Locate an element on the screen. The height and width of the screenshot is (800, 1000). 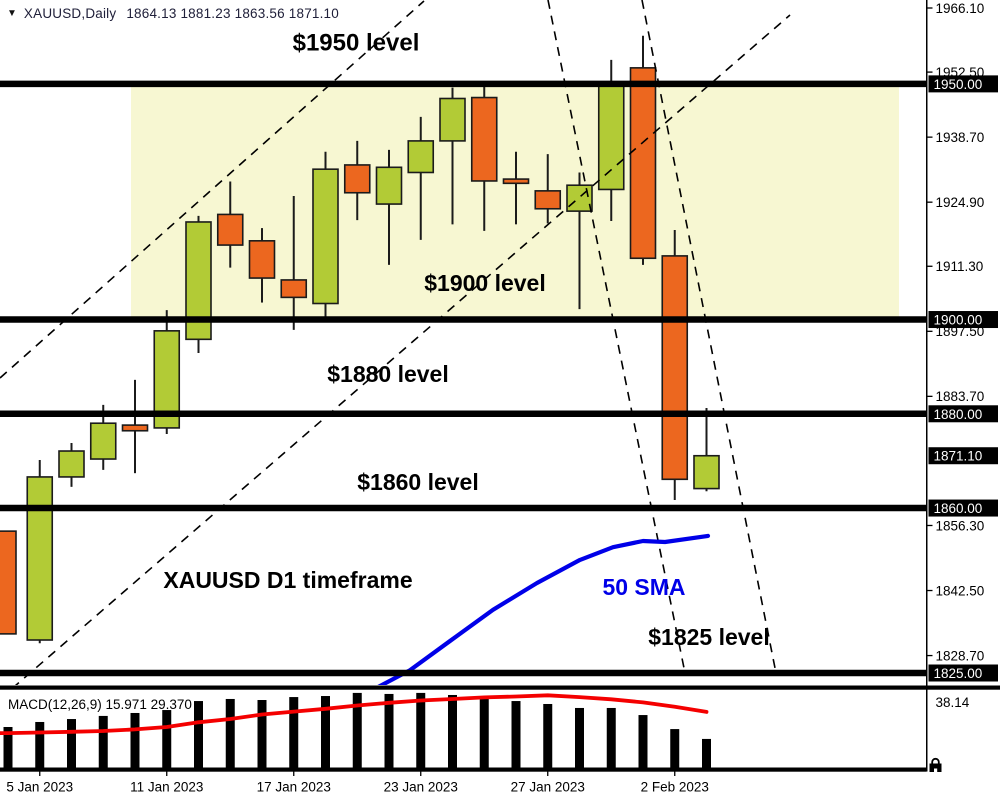
price-axis-border is located at coordinates (927, 386).